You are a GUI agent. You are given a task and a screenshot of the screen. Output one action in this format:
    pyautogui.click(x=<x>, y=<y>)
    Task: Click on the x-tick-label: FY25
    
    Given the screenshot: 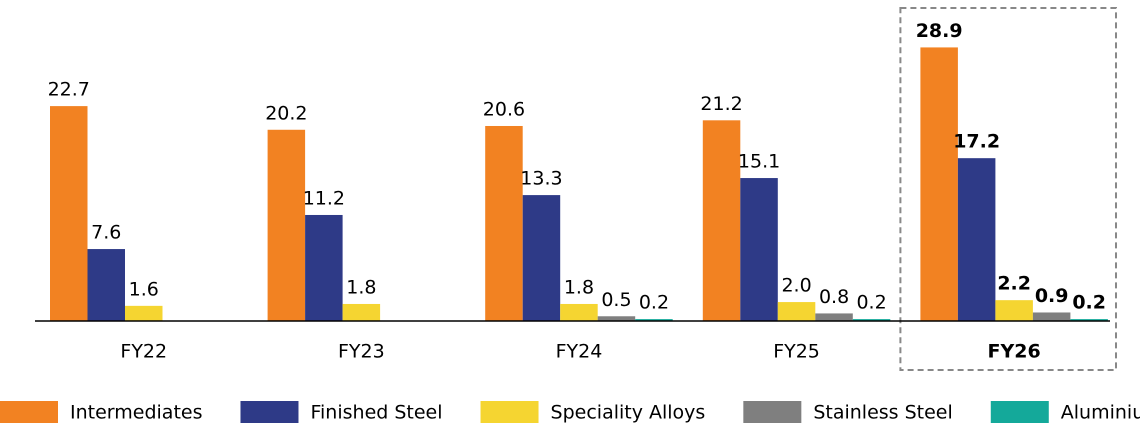 What is the action you would take?
    pyautogui.click(x=796, y=352)
    